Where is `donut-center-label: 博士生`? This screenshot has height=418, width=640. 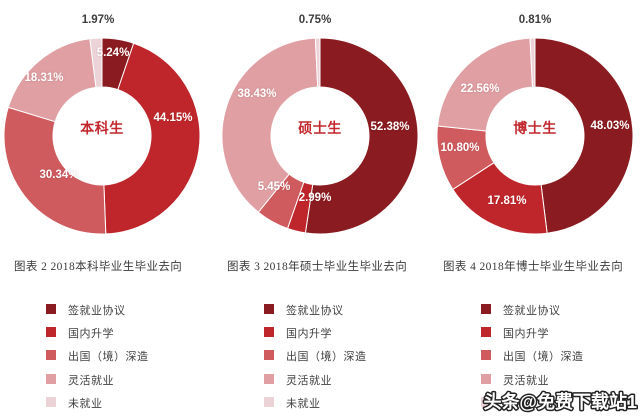 donut-center-label: 博士生 is located at coordinates (535, 128).